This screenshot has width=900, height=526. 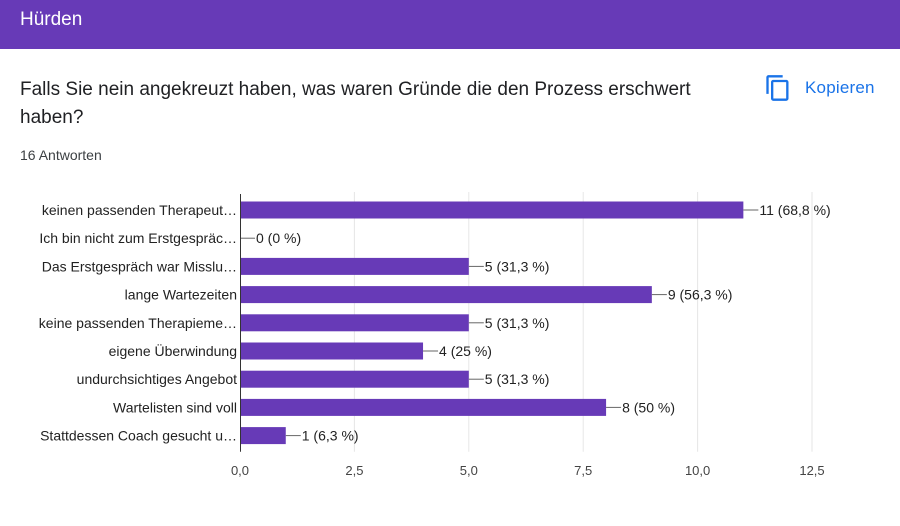 What do you see at coordinates (697, 470) in the screenshot?
I see `x-tick-label: 10,0` at bounding box center [697, 470].